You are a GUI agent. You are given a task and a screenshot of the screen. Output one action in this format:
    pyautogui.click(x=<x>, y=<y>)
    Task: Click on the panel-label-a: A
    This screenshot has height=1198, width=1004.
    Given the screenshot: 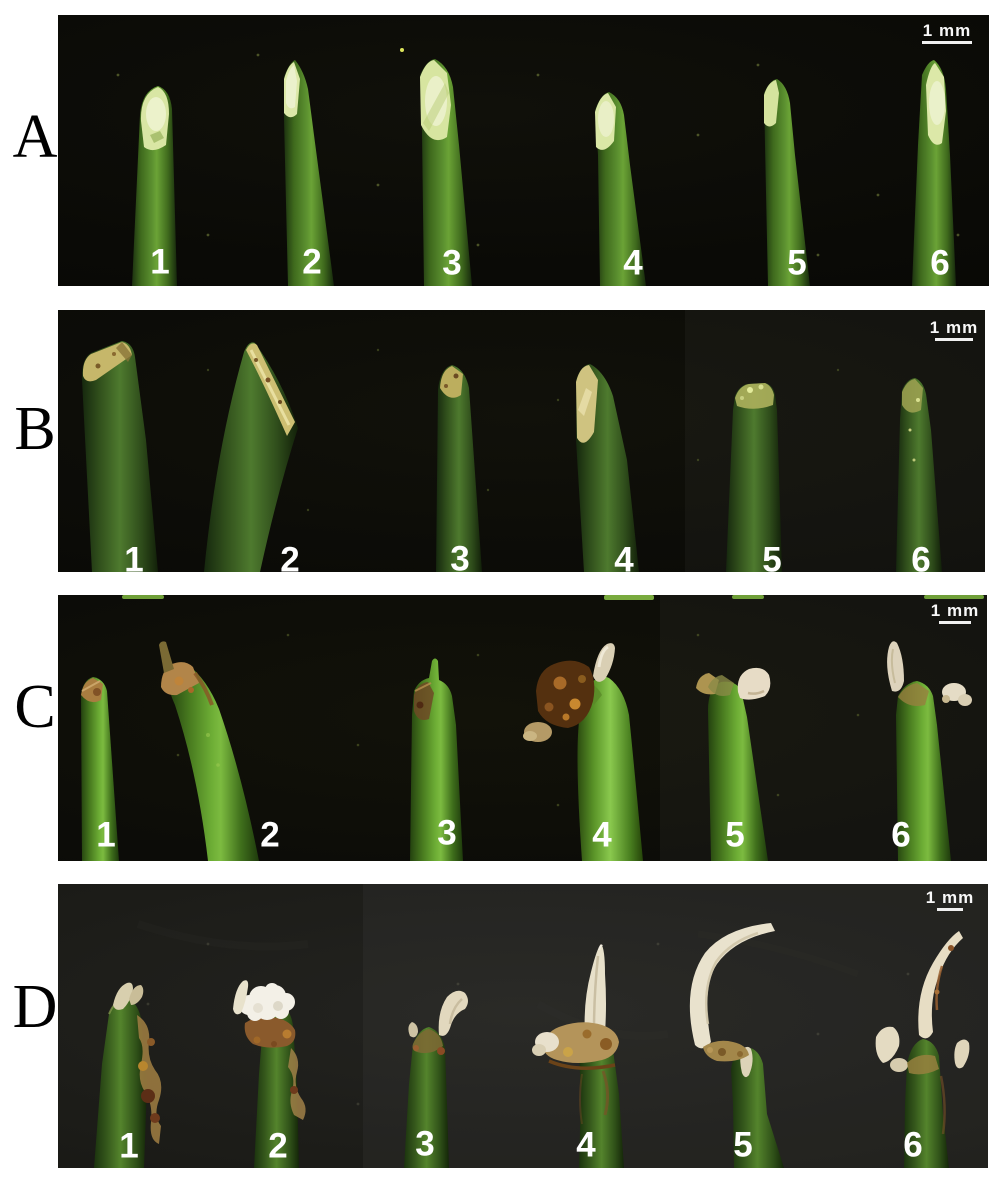 What is the action you would take?
    pyautogui.click(x=35, y=137)
    